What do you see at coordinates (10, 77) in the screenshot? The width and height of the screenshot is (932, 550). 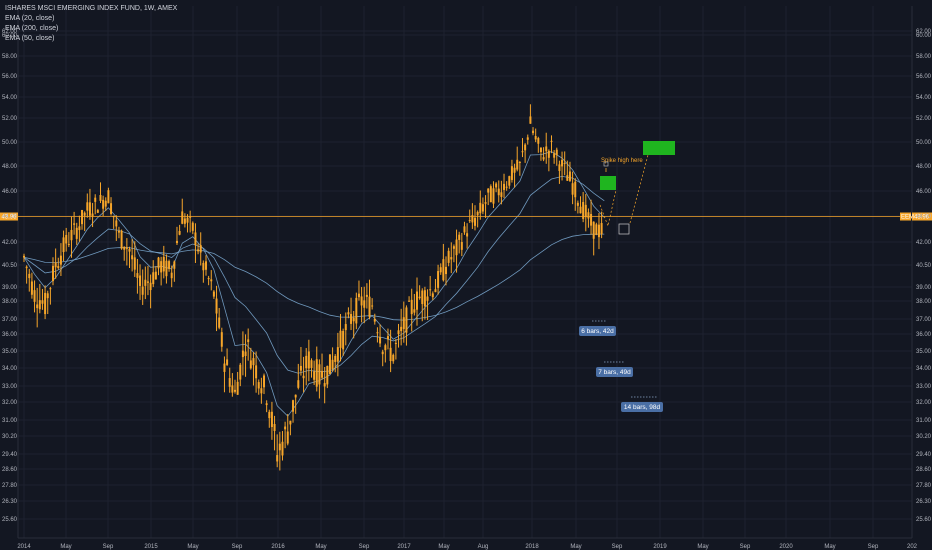 I see `y-tick-label-left: 56.00` at bounding box center [10, 77].